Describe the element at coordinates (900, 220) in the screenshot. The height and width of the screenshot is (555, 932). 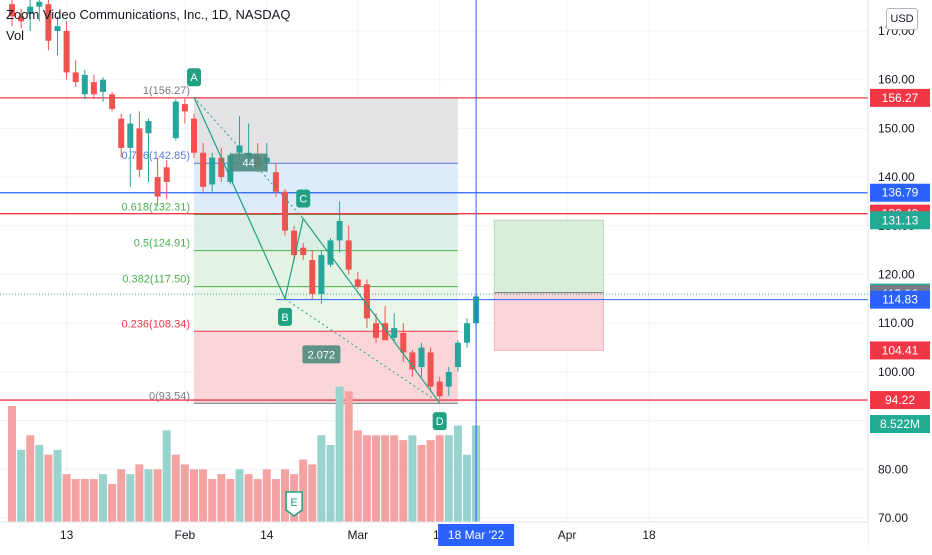
I see `price-badge-label: 131.13` at that location.